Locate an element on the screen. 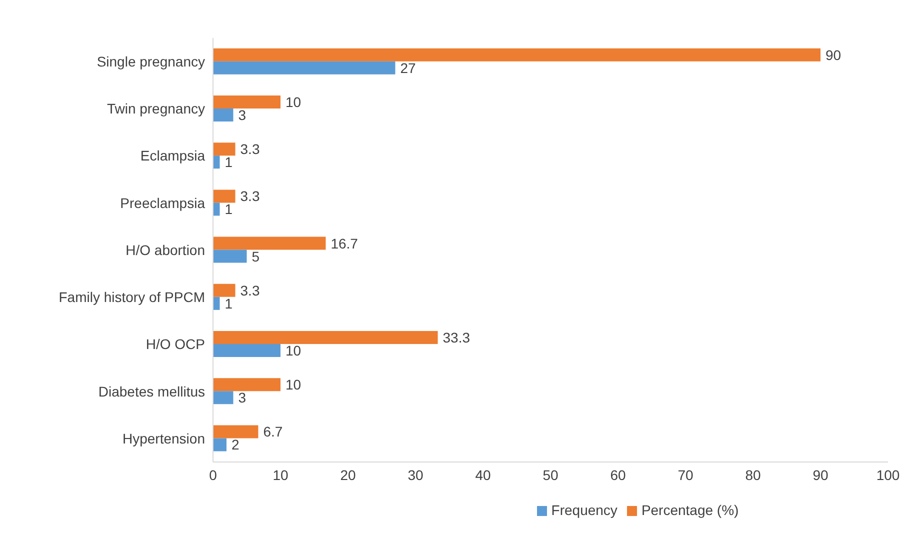 This screenshot has width=922, height=538. x-tick-label: 20 is located at coordinates (348, 474).